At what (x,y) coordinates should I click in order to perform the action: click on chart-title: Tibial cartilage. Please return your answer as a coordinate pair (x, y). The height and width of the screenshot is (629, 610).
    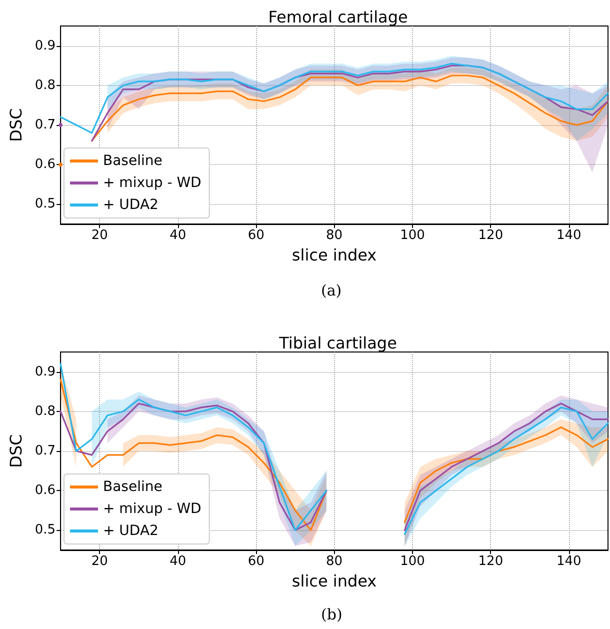
    Looking at the image, I should click on (337, 343).